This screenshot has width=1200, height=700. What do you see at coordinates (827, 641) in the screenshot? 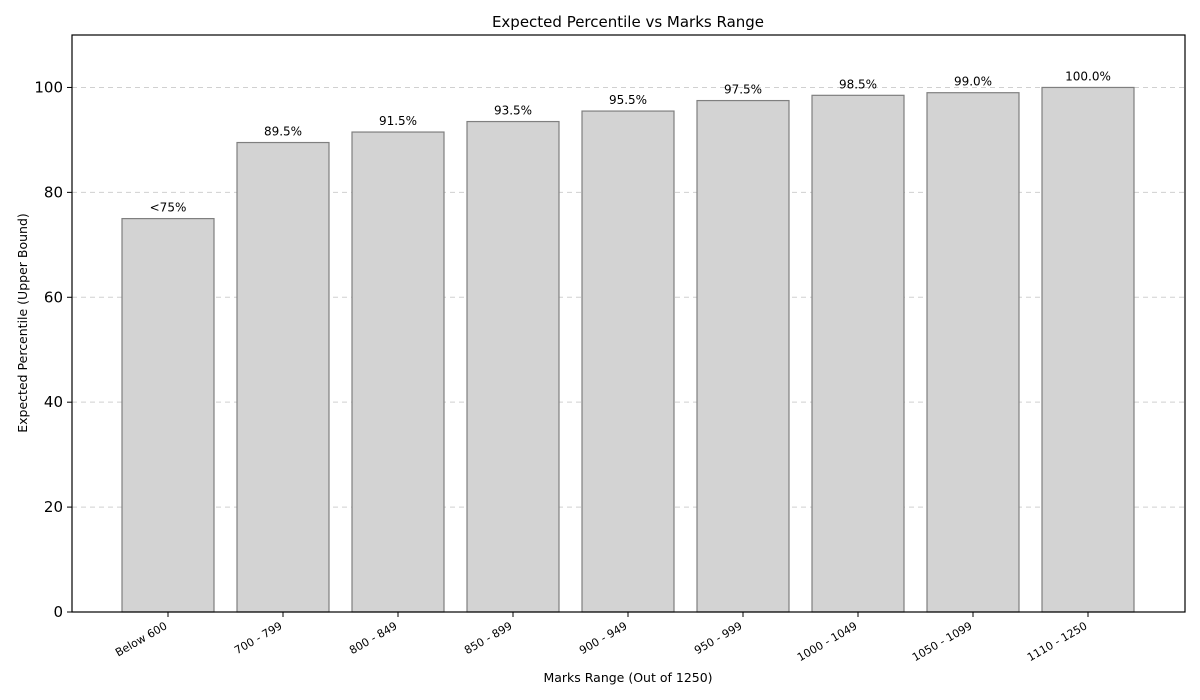
I see `x-tick-label: 1000 - 1049` at bounding box center [827, 641].